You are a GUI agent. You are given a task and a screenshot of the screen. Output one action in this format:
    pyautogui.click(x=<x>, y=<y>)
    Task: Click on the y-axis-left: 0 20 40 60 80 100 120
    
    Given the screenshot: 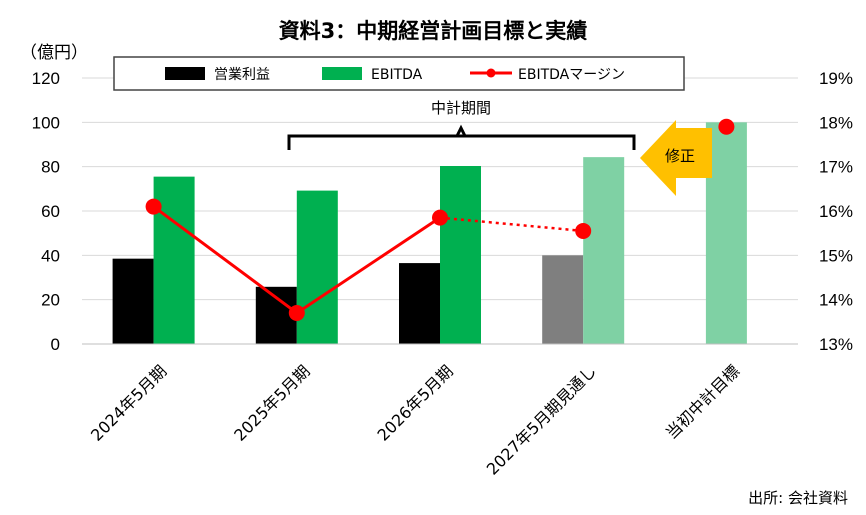 What is the action you would take?
    pyautogui.click(x=46, y=211)
    